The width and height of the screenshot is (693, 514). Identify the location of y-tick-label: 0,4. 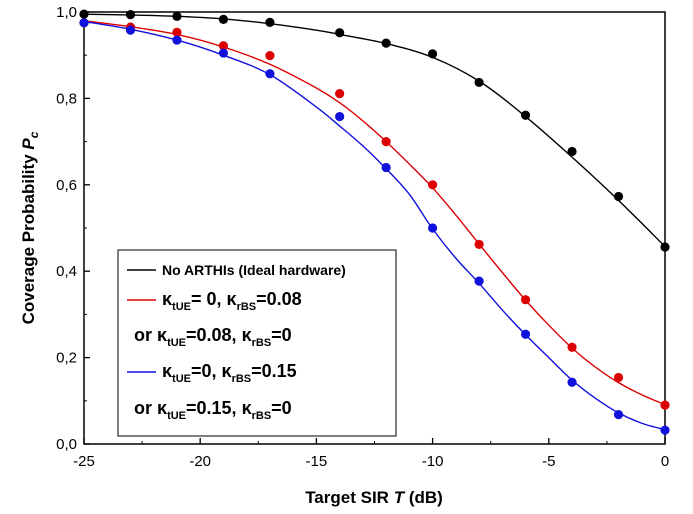
(66, 271).